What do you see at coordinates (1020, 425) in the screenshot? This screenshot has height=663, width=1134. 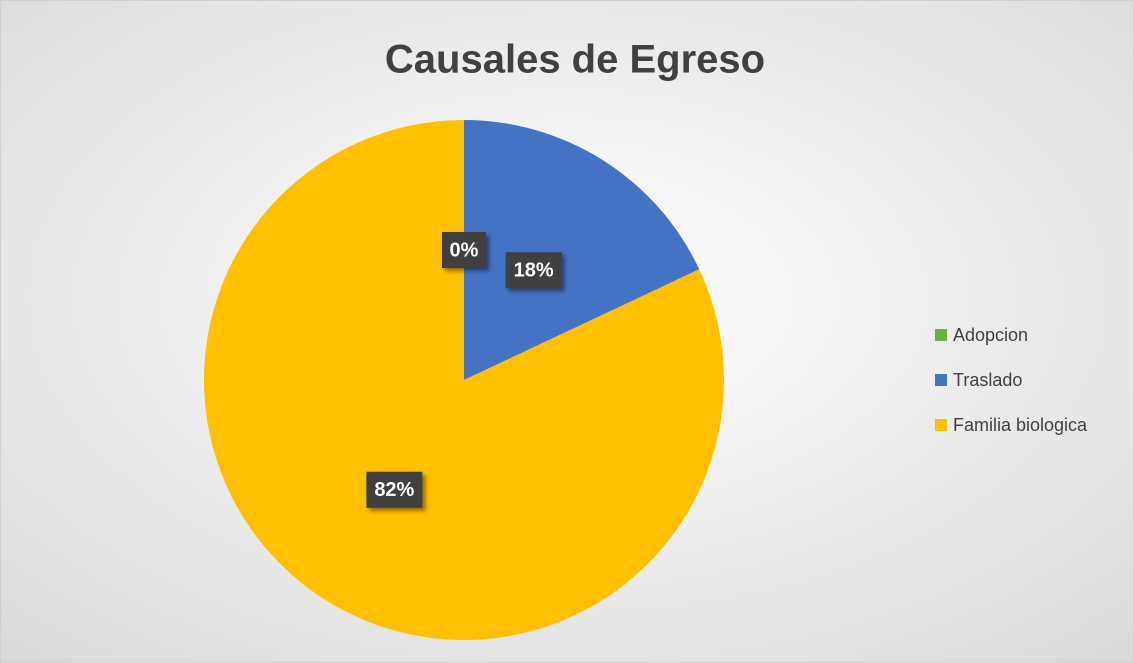 I see `legend-label: Familia biologica` at bounding box center [1020, 425].